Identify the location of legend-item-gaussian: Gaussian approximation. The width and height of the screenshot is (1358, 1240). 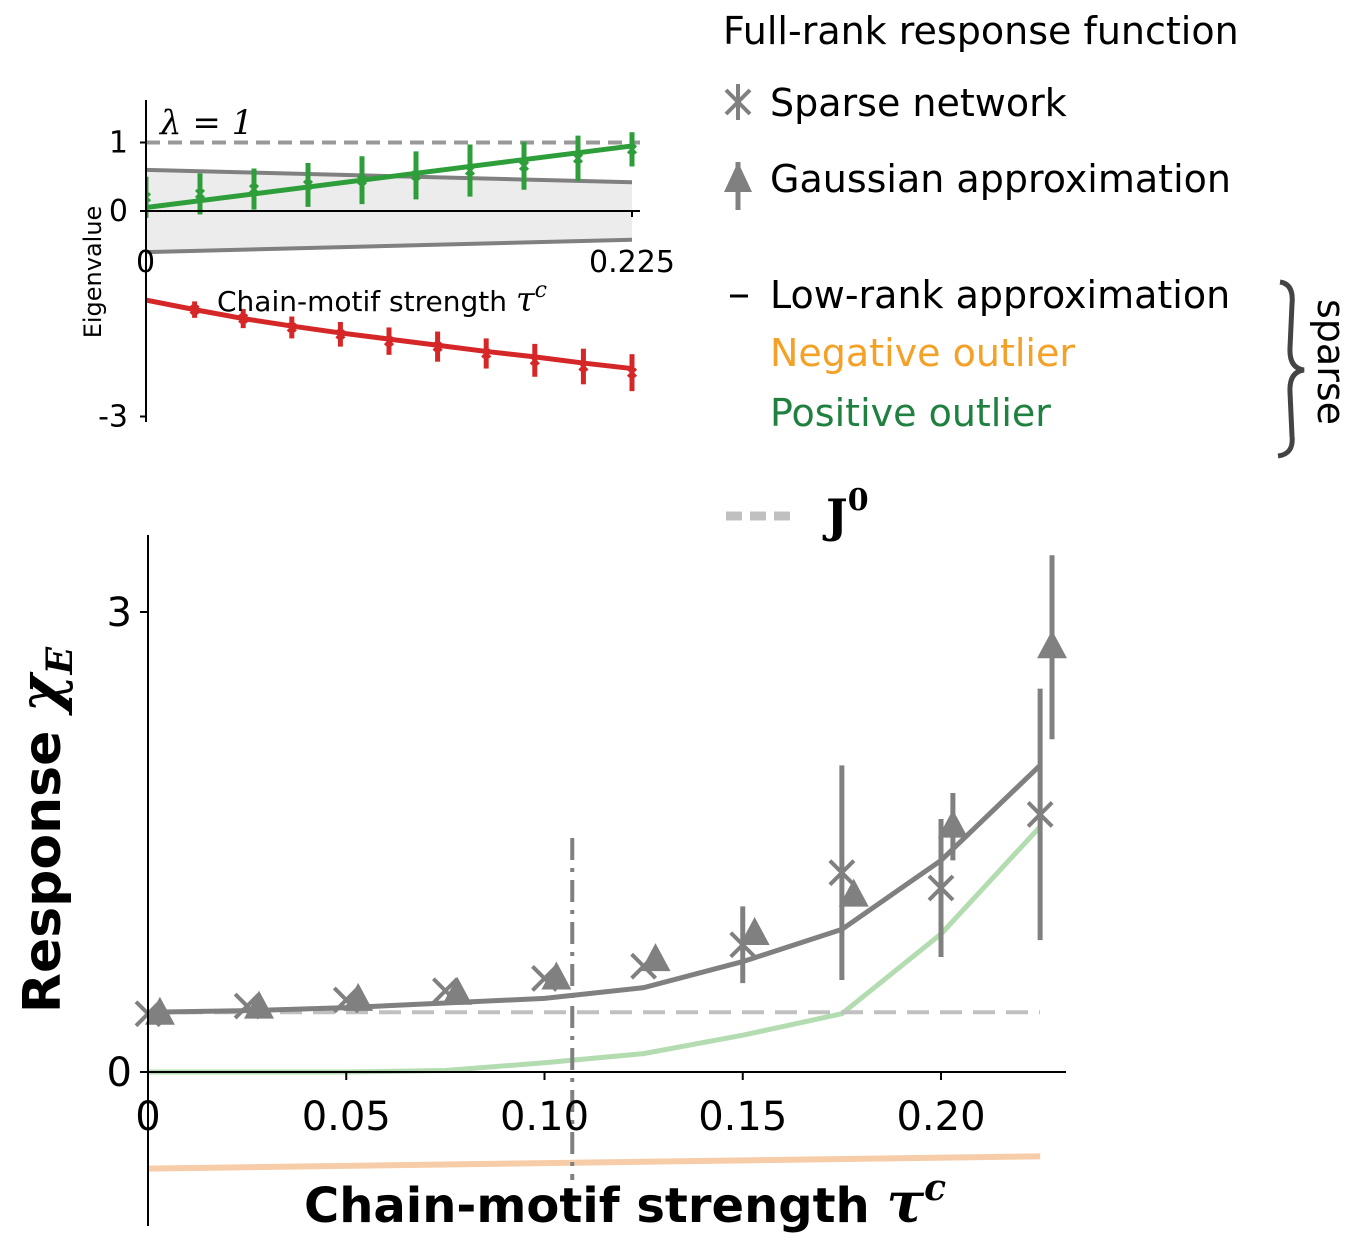
(1000, 179).